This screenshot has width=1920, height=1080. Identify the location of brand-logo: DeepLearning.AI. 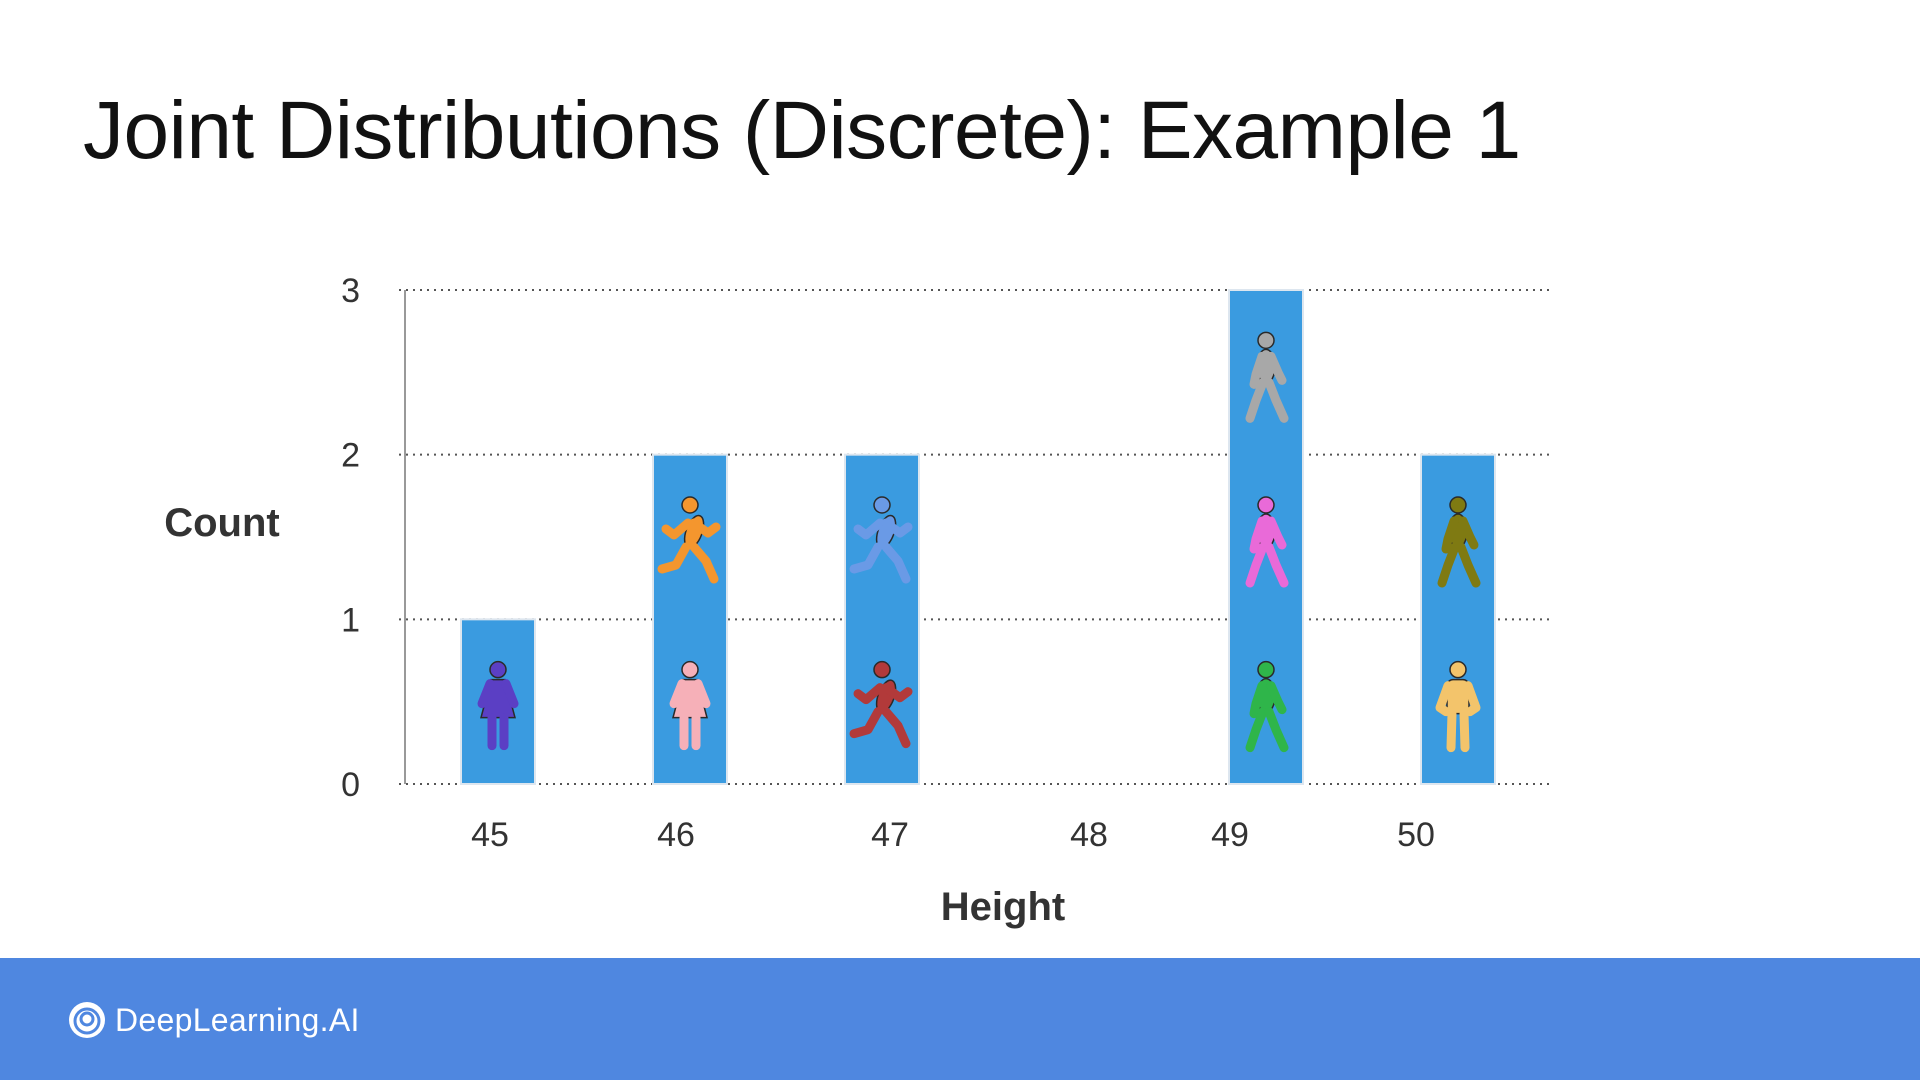
(213, 1020).